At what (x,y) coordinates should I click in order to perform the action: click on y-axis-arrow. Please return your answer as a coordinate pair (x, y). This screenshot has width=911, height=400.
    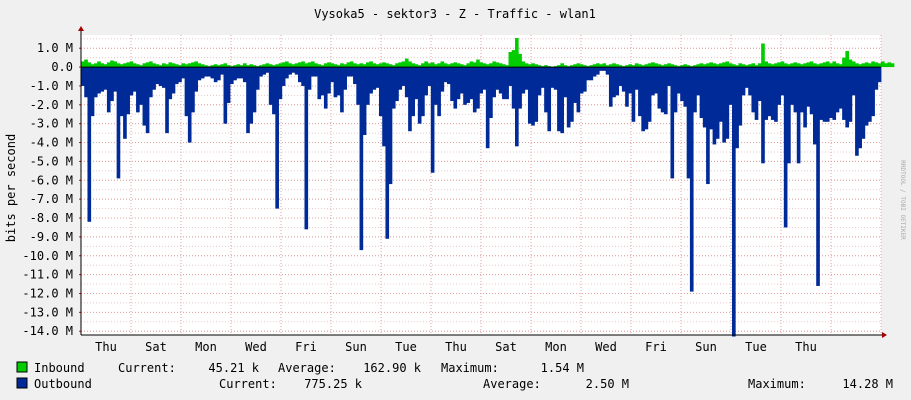
    Looking at the image, I should click on (81, 28).